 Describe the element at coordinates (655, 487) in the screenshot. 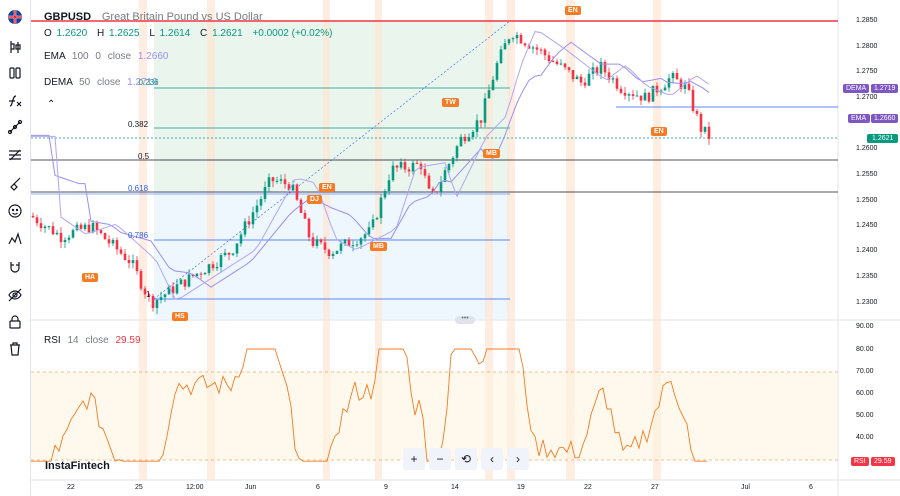

I see `time-tick: 27` at that location.